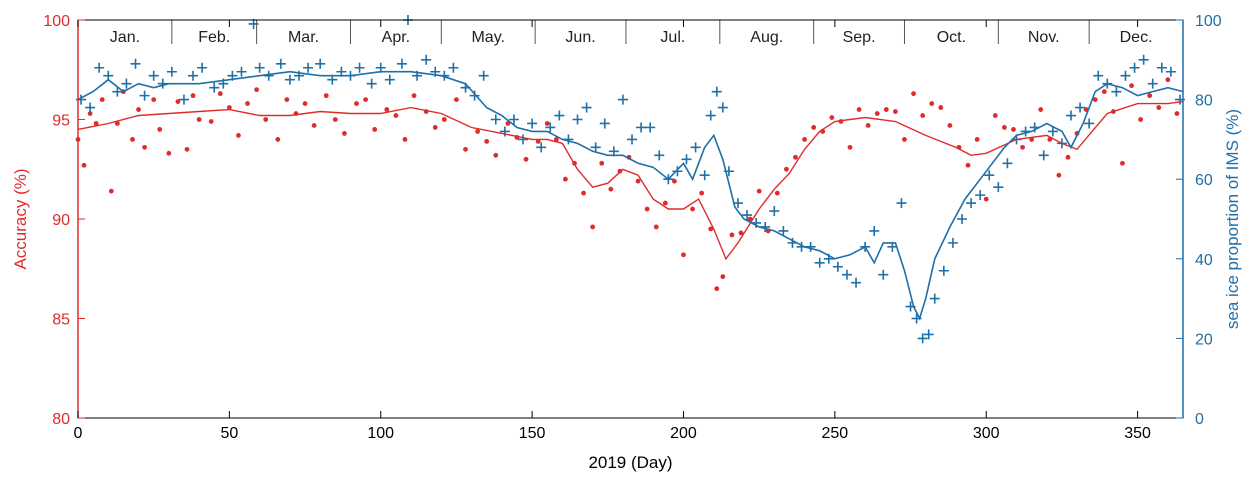 This screenshot has height=487, width=1251. Describe the element at coordinates (951, 37) in the screenshot. I see `month-label: Oct.` at that location.